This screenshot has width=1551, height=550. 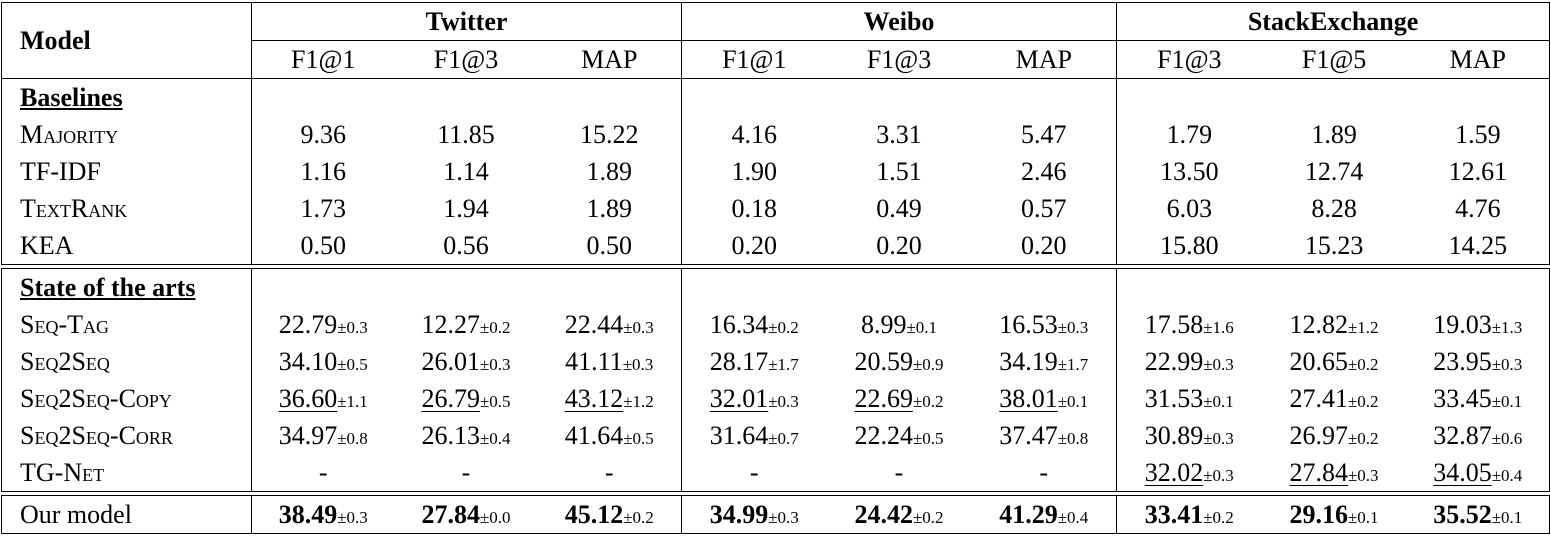 I want to click on score-value: 1.51, so click(x=899, y=171).